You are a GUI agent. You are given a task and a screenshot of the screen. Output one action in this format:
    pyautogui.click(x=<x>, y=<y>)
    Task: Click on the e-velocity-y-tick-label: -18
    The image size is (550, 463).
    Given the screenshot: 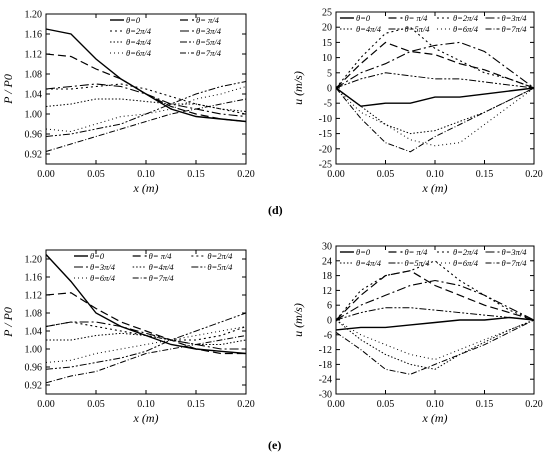 What is the action you would take?
    pyautogui.click(x=325, y=365)
    